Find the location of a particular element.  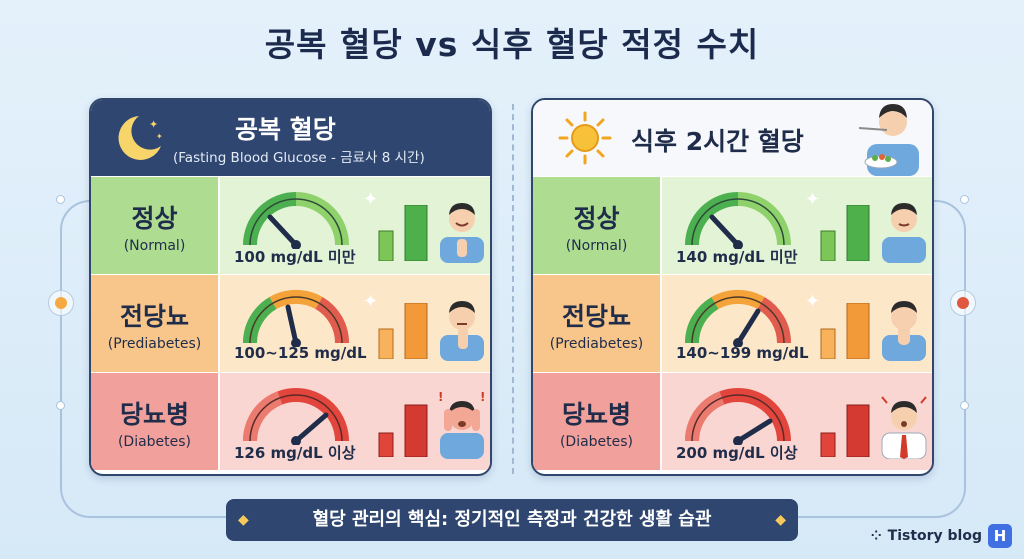

left-side-dot is located at coordinates (61, 303).